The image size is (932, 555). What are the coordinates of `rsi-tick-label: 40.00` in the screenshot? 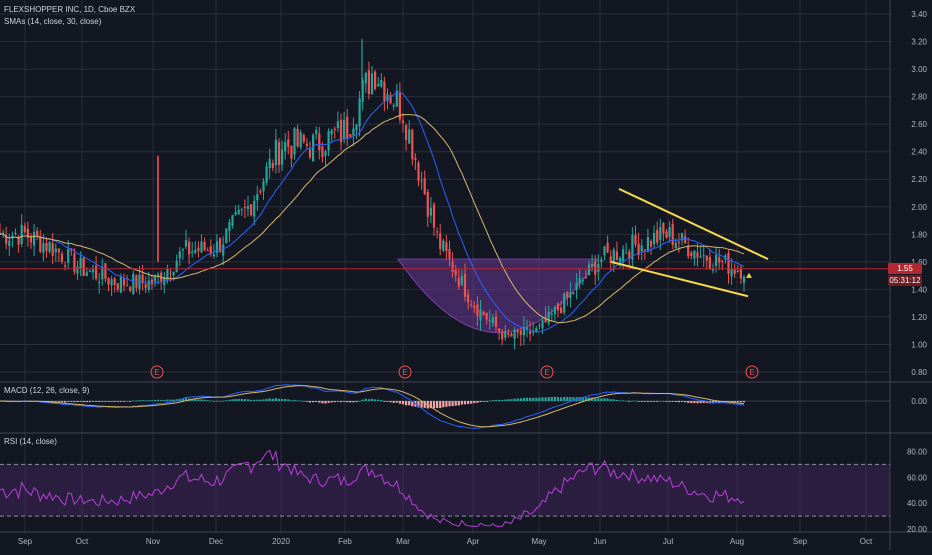 It's located at (917, 503).